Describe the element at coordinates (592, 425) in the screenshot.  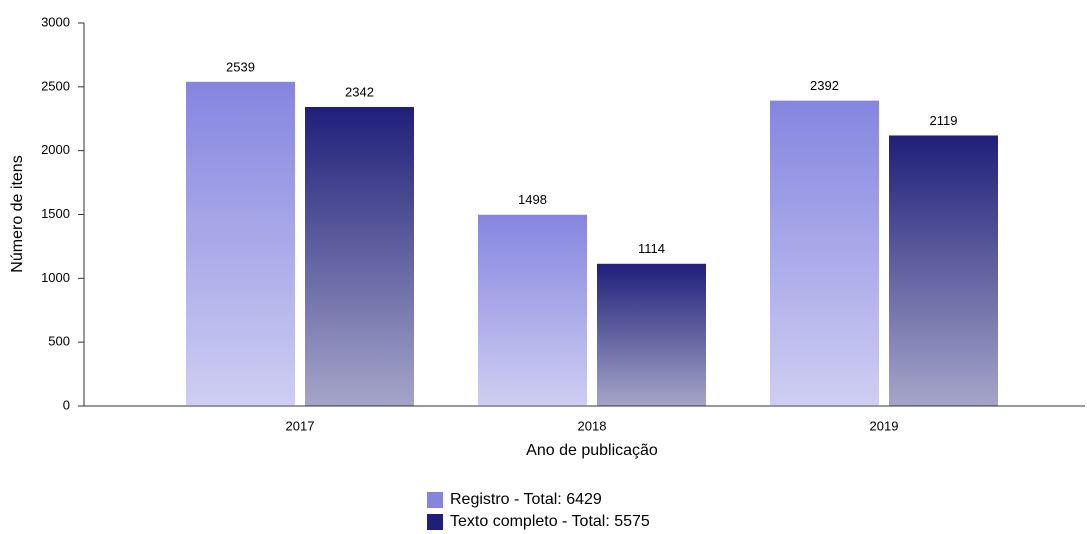
I see `x-tick-label: 2018` at that location.